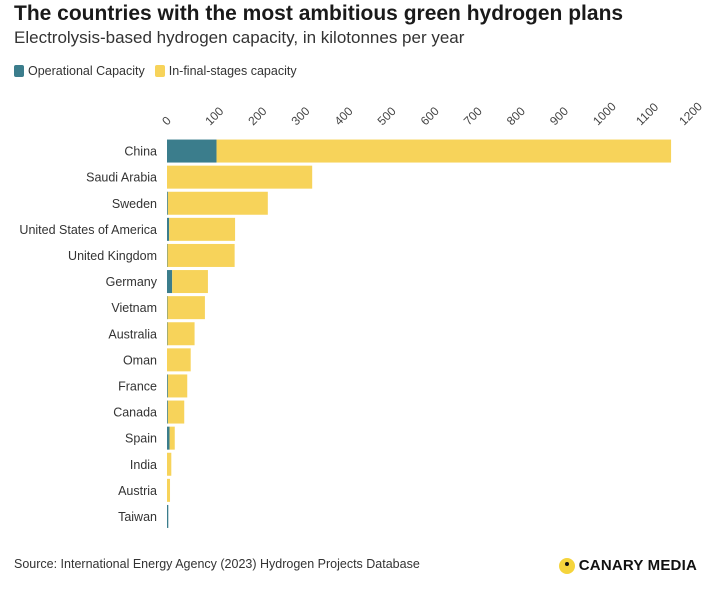 Image resolution: width=715 pixels, height=591 pixels. What do you see at coordinates (141, 439) in the screenshot?
I see `y-tick-label-spain: Spain` at bounding box center [141, 439].